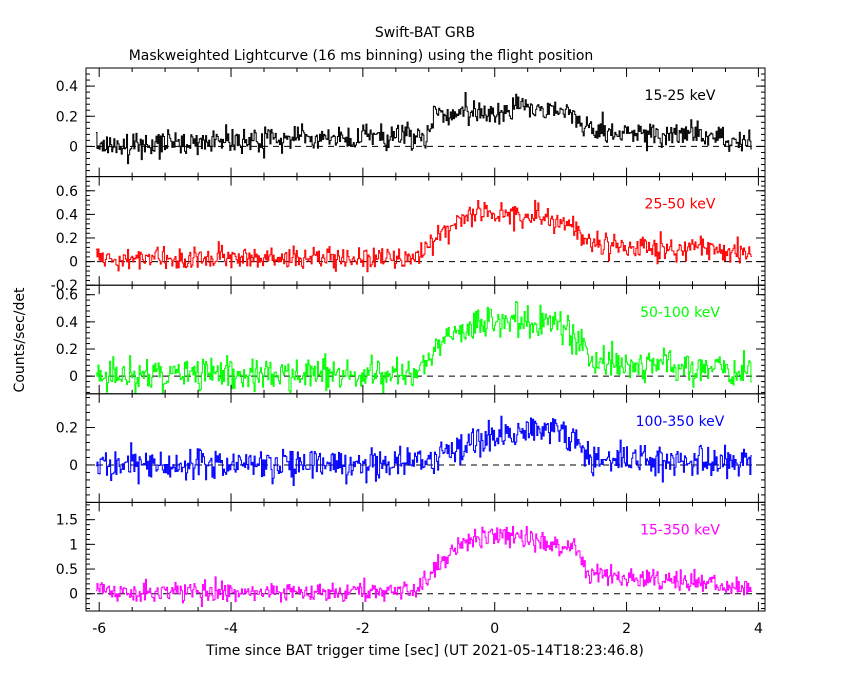 The image size is (850, 684). I want to click on y-tick-label: 1.5, so click(67, 521).